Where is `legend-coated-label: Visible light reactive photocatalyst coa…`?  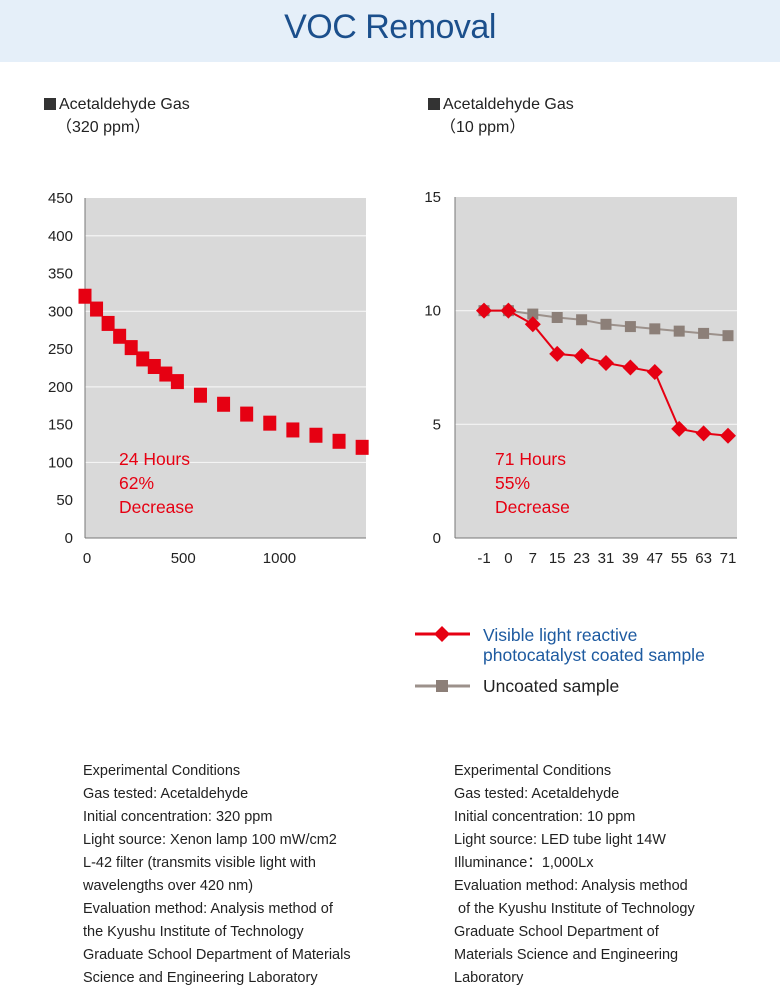
legend-coated-label: Visible light reactive photocatalyst coa… is located at coordinates (594, 645).